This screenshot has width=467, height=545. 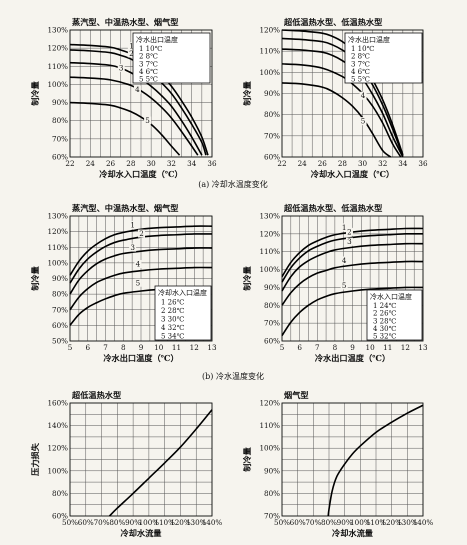 What do you see at coordinates (182, 292) in the screenshot?
I see `legend-title: 冷却水入口温度` at bounding box center [182, 292].